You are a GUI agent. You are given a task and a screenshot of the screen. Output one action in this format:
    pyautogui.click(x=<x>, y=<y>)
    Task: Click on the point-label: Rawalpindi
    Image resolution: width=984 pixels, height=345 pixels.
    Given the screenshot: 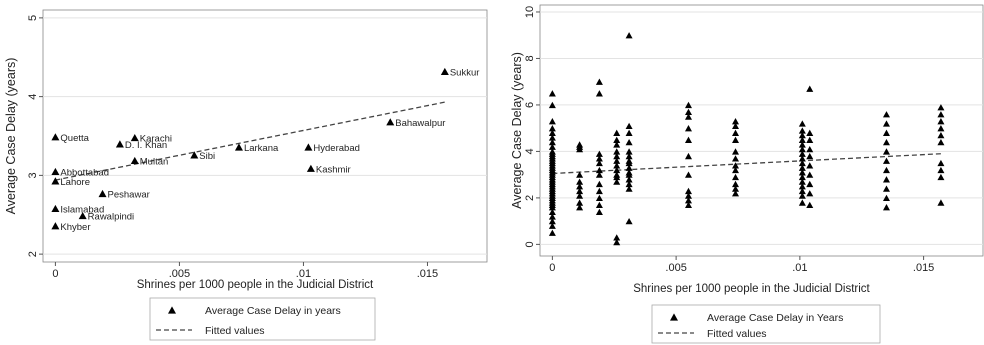 What is the action you would take?
    pyautogui.click(x=111, y=217)
    